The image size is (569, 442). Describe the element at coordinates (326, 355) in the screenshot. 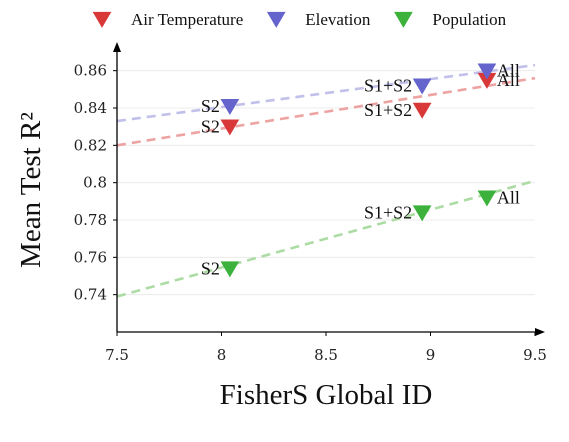

I see `x-tick-label: 8.5` at that location.